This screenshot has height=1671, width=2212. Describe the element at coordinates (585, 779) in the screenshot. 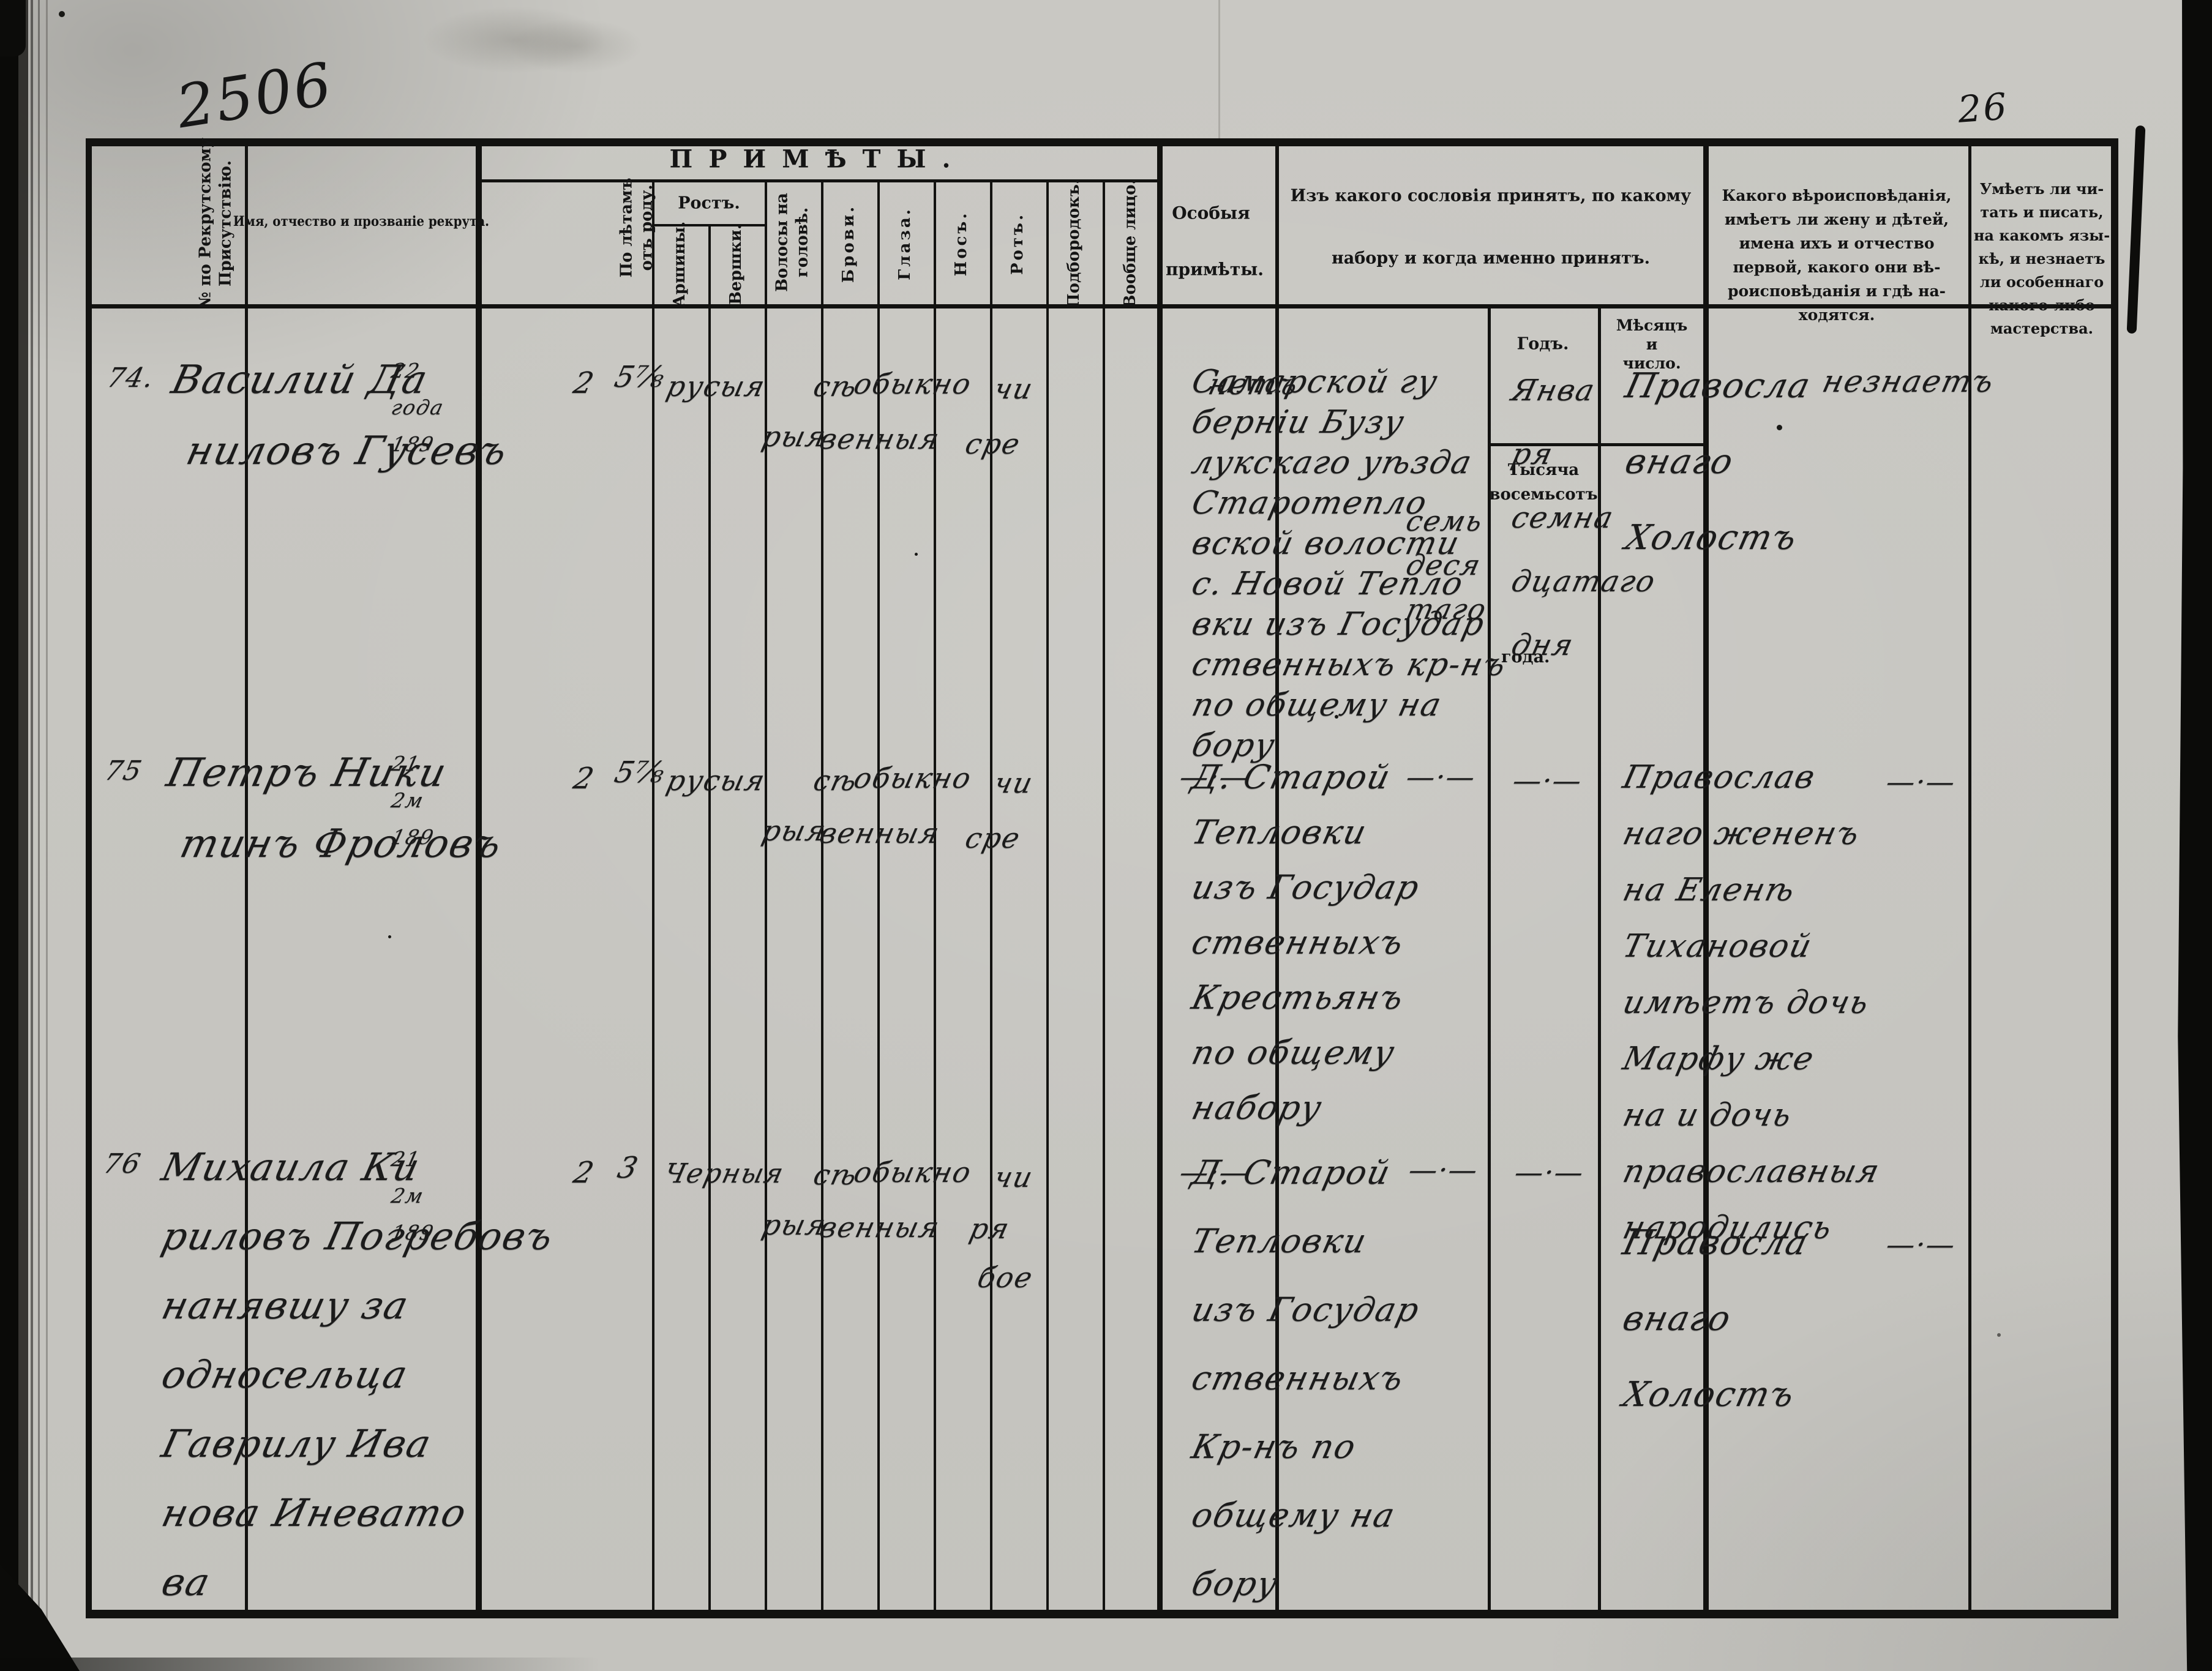

I see `handwritten-rows-1-arshins: 2` at that location.